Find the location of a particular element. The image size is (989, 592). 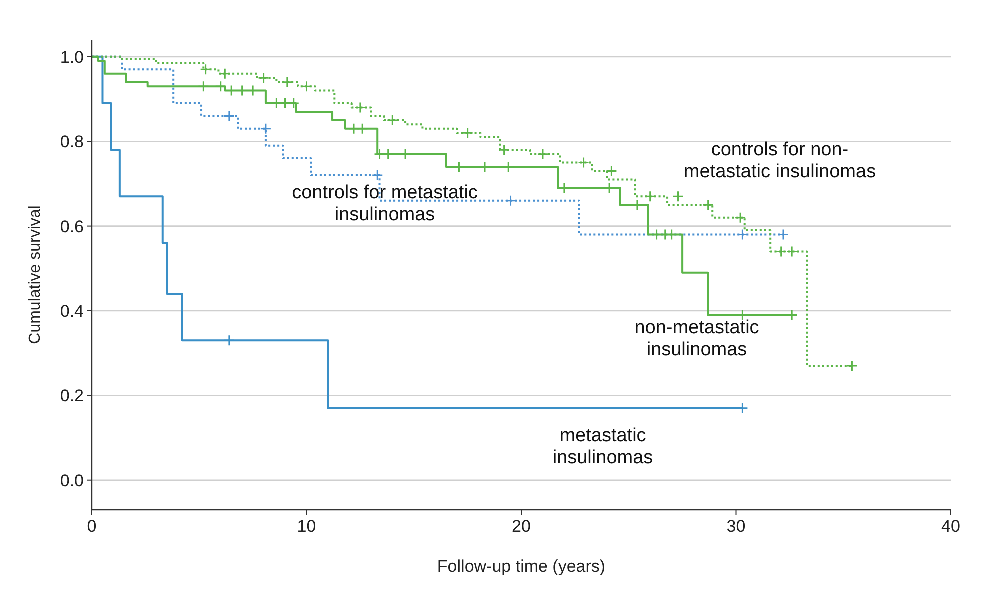

y-tick-label: 0.2 is located at coordinates (72, 396).